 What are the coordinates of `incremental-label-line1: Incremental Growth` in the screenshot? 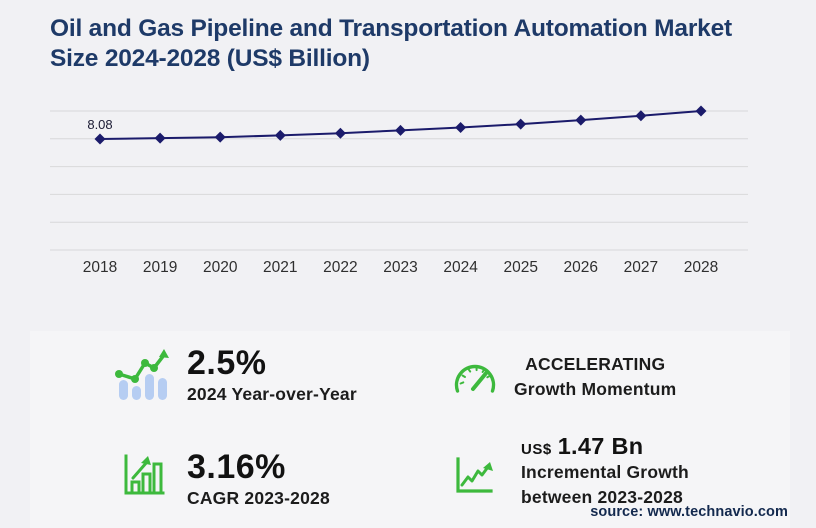 It's located at (605, 472).